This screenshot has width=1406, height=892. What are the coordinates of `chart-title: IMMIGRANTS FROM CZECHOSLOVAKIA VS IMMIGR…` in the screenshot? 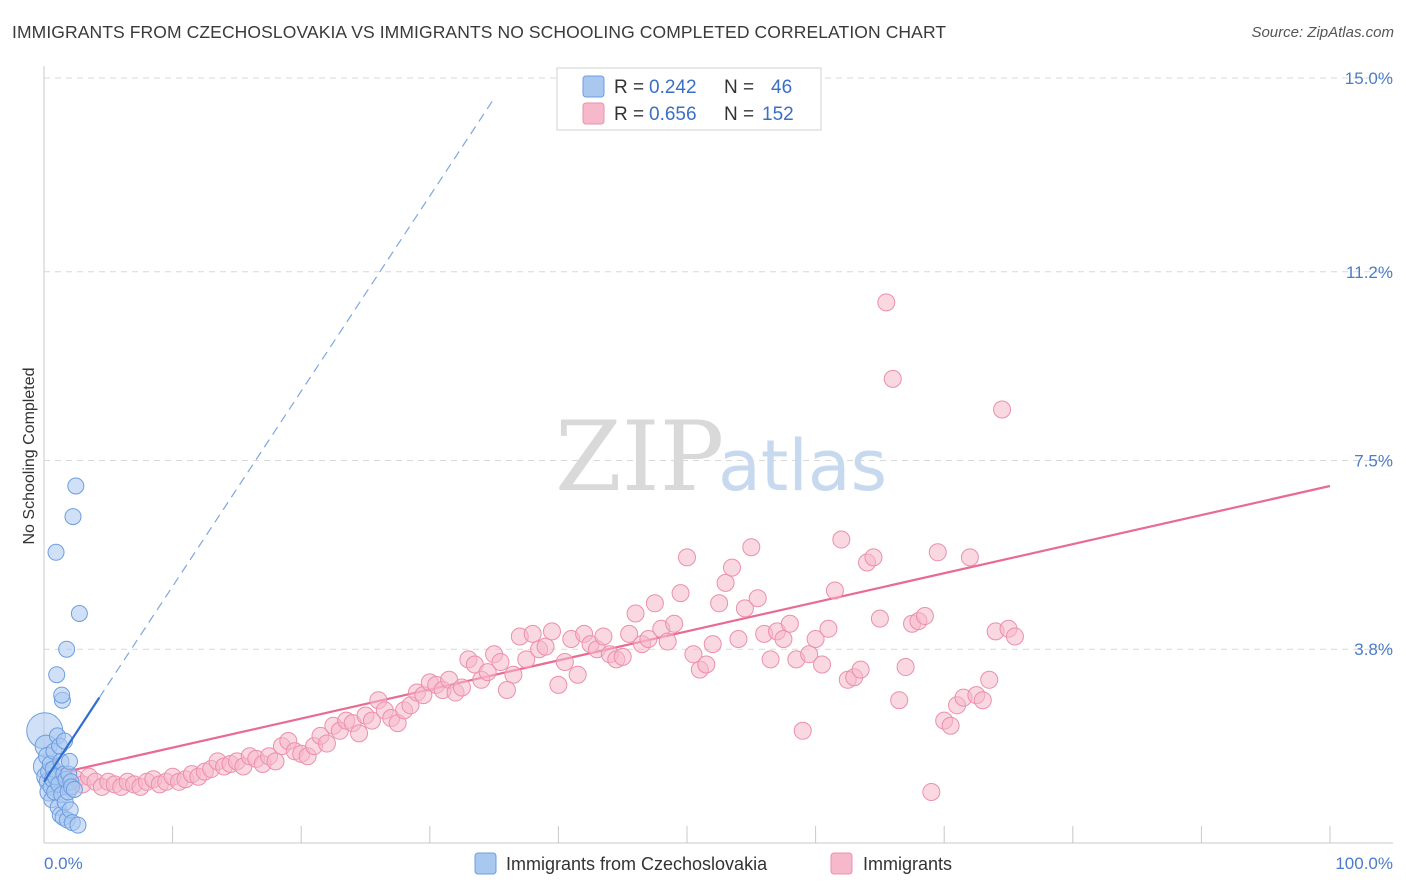 It's located at (479, 32).